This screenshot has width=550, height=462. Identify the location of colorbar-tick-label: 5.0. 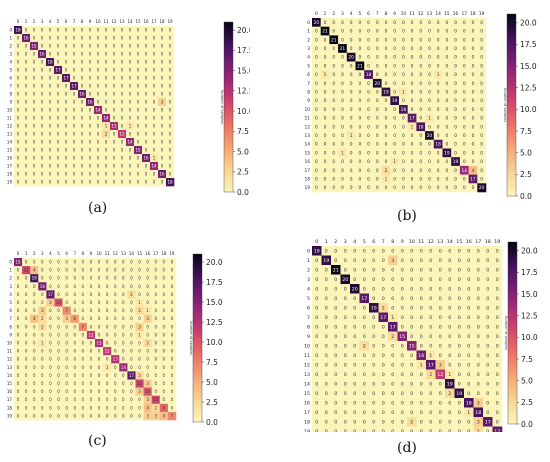
(526, 152).